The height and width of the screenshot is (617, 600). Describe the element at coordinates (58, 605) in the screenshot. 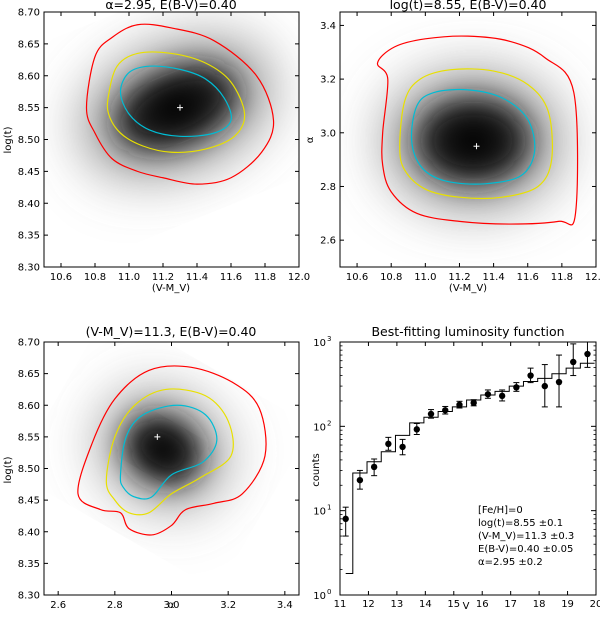

I see `x-tick-label: 2.6` at that location.